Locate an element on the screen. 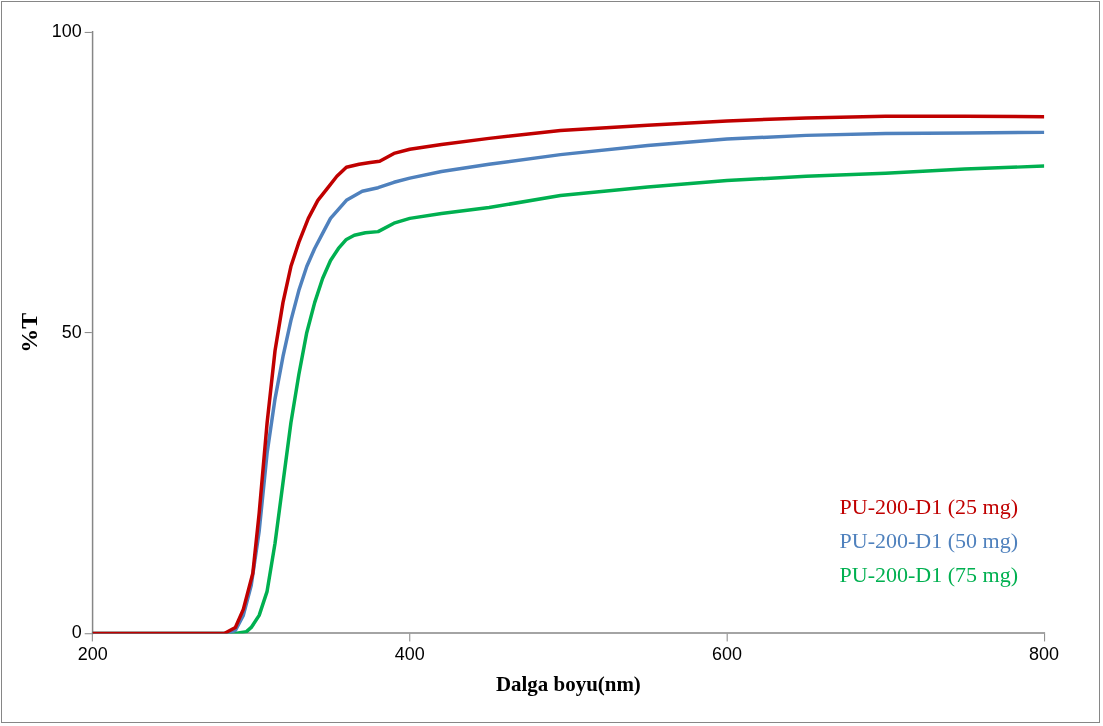 The width and height of the screenshot is (1103, 726). text: PU-200-D1 (50 mg) is located at coordinates (928, 541).